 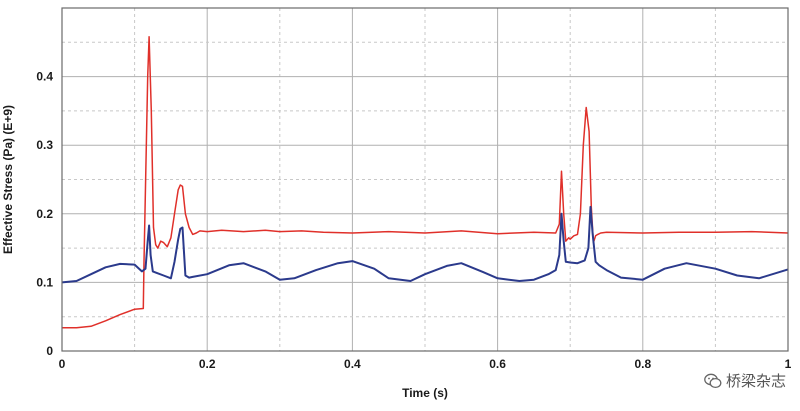 What do you see at coordinates (44, 77) in the screenshot?
I see `y-tick-label: 0.4` at bounding box center [44, 77].